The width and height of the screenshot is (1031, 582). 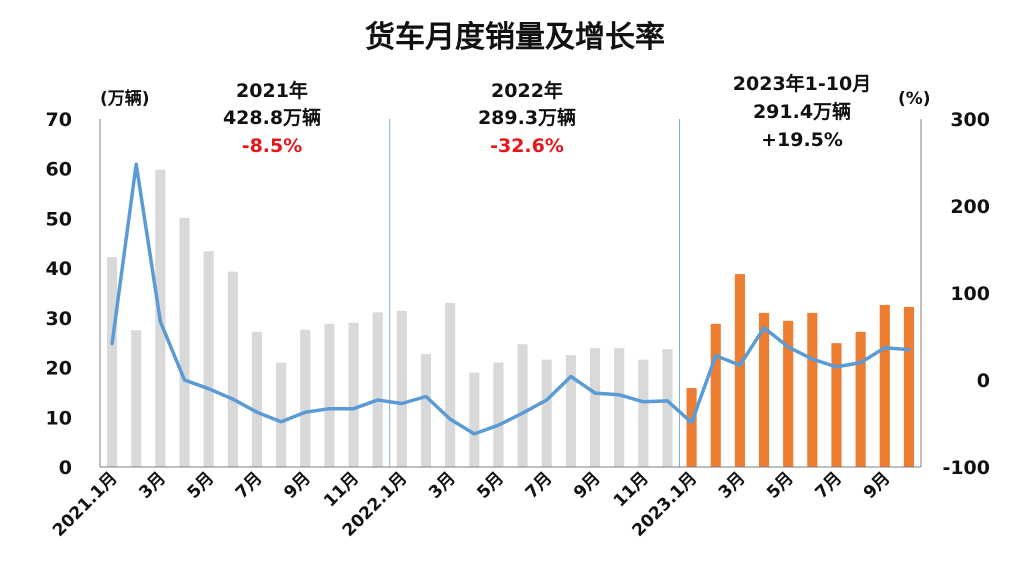 I want to click on annotation-2021: 2021年 428.8万辆 -8.5%, so click(x=272, y=118).